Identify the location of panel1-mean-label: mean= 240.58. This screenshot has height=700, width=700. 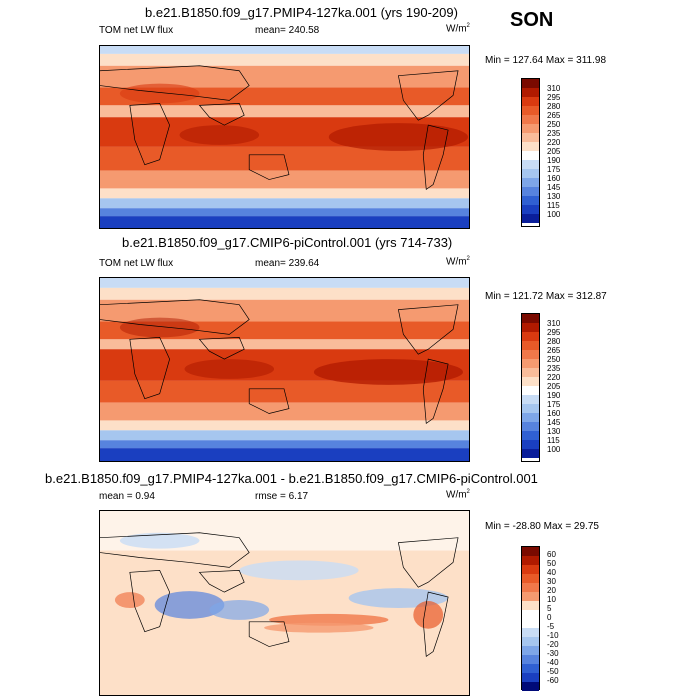
(287, 30).